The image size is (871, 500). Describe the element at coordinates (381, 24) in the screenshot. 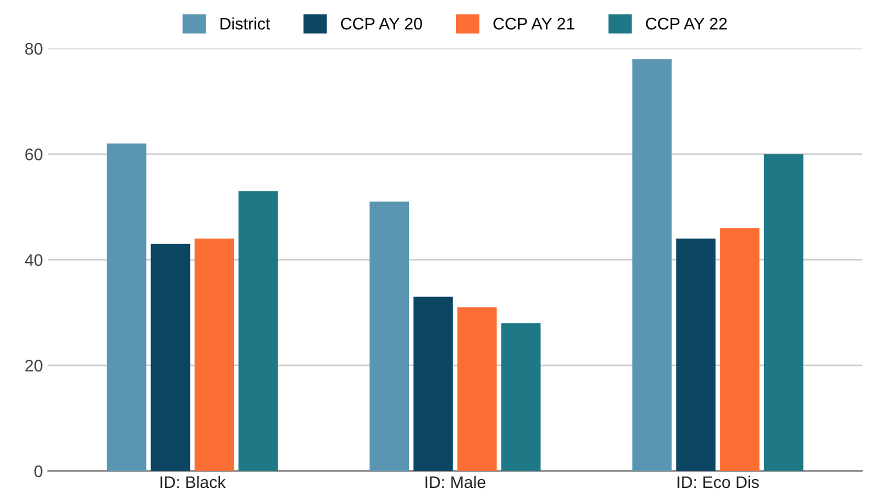

I see `legend-label: CCP AY 20` at that location.